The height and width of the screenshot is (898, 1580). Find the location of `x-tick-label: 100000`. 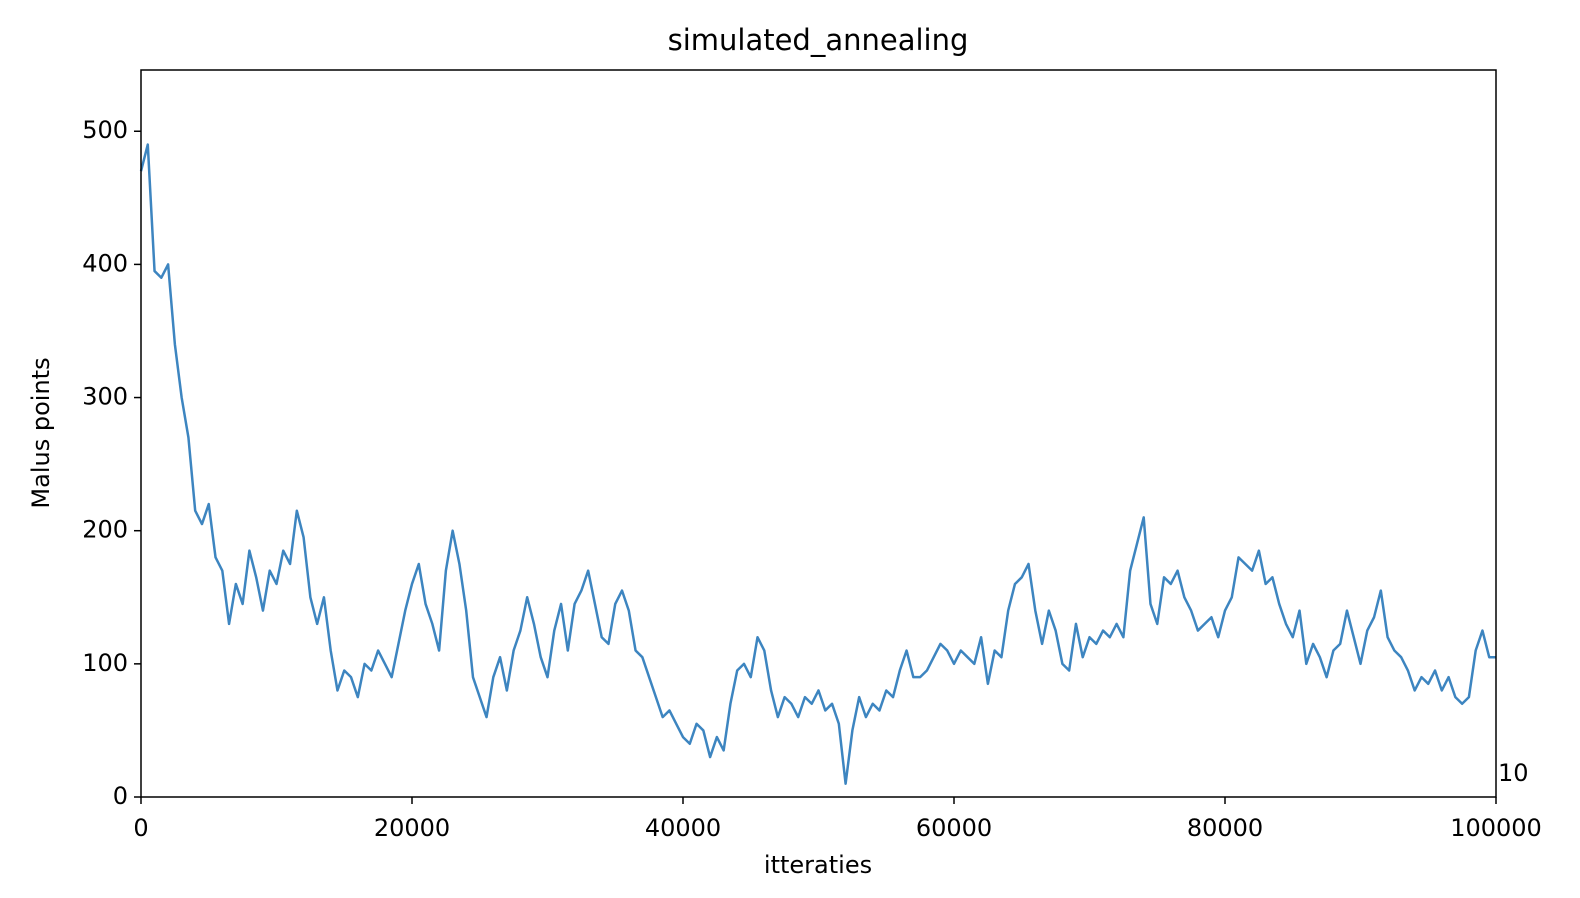

x-tick-label: 100000 is located at coordinates (1496, 828).